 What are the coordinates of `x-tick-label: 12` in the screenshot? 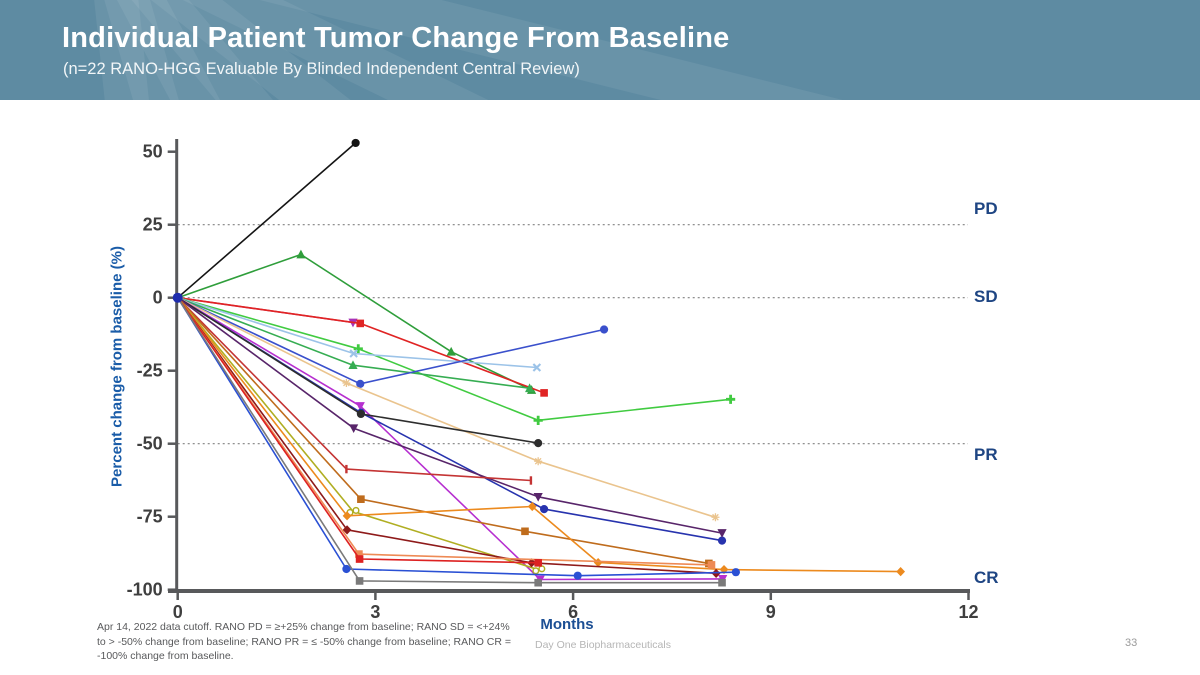 It's located at (968, 612).